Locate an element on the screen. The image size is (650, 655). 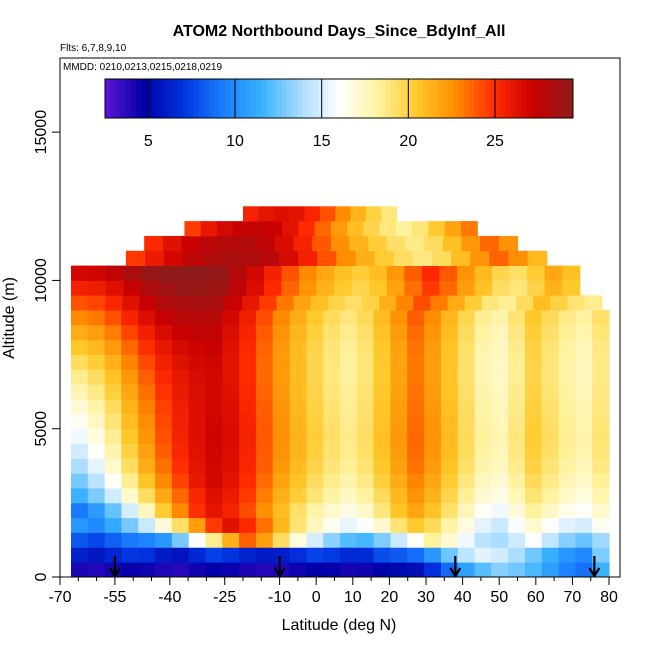
y-tick-label: 10000 is located at coordinates (41, 280).